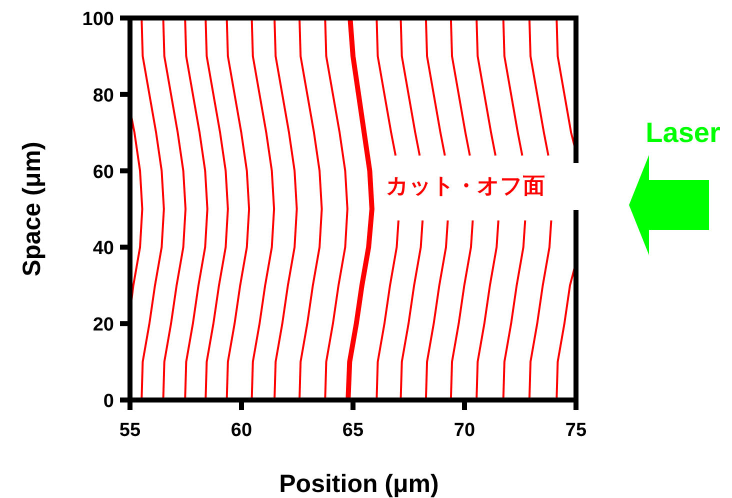 The width and height of the screenshot is (732, 498). What do you see at coordinates (465, 185) in the screenshot?
I see `series-label: カット・オフ面` at bounding box center [465, 185].